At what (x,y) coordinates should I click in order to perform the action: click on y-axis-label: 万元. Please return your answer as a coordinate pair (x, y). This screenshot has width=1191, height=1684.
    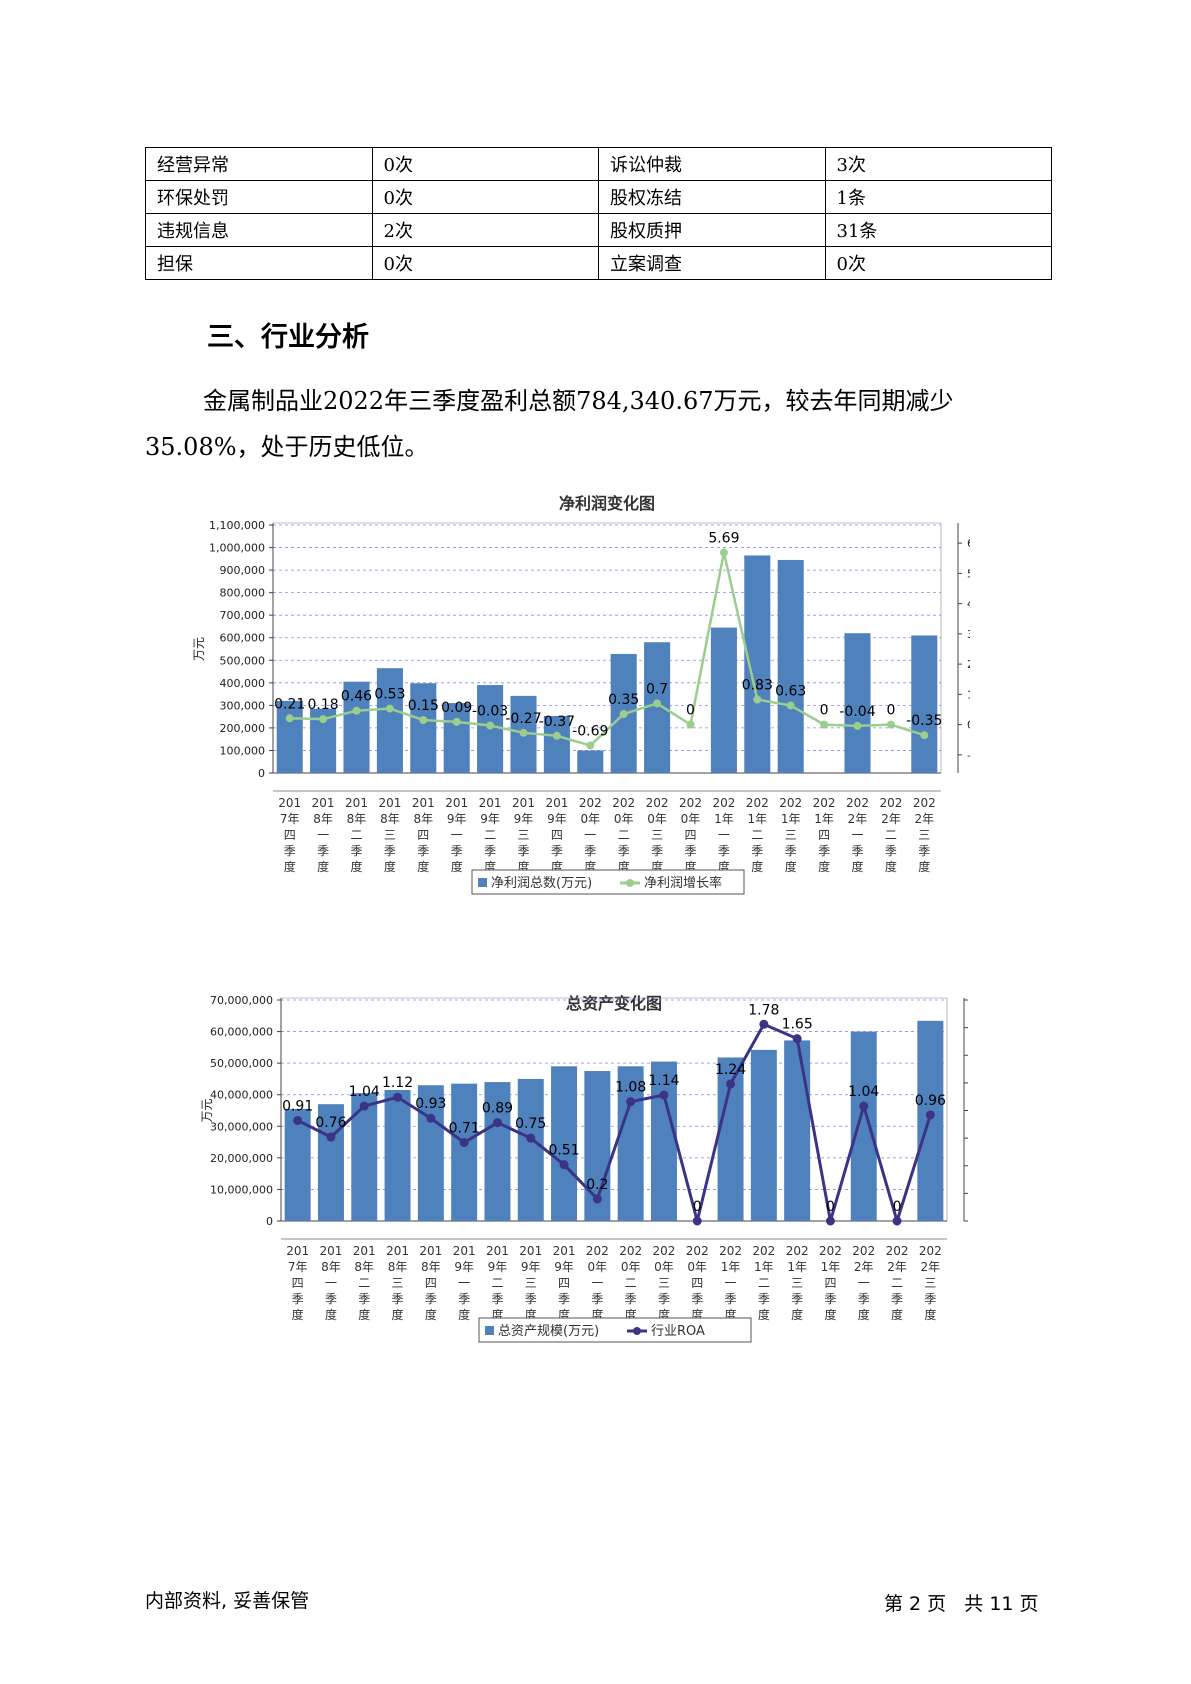
    Looking at the image, I should click on (199, 649).